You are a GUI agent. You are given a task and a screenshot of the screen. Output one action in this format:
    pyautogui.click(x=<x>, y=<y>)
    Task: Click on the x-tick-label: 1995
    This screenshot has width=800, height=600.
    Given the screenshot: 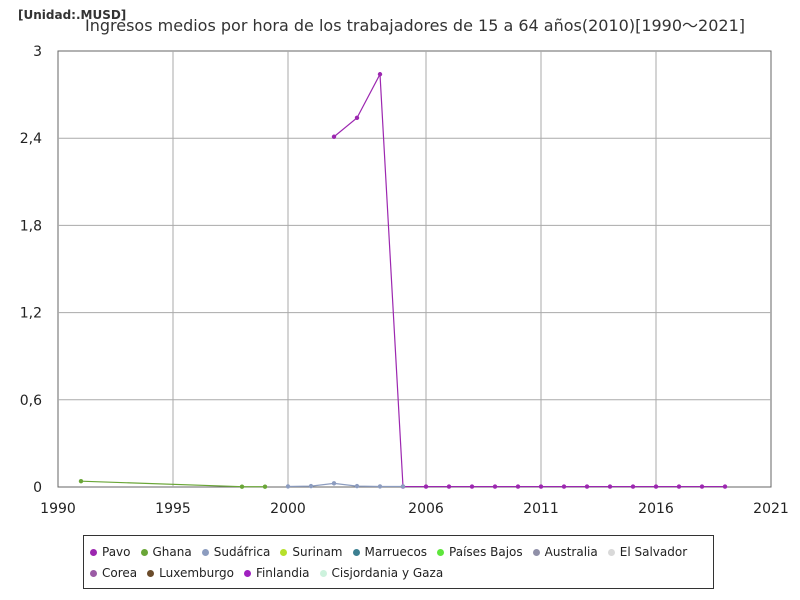 What is the action you would take?
    pyautogui.click(x=173, y=509)
    